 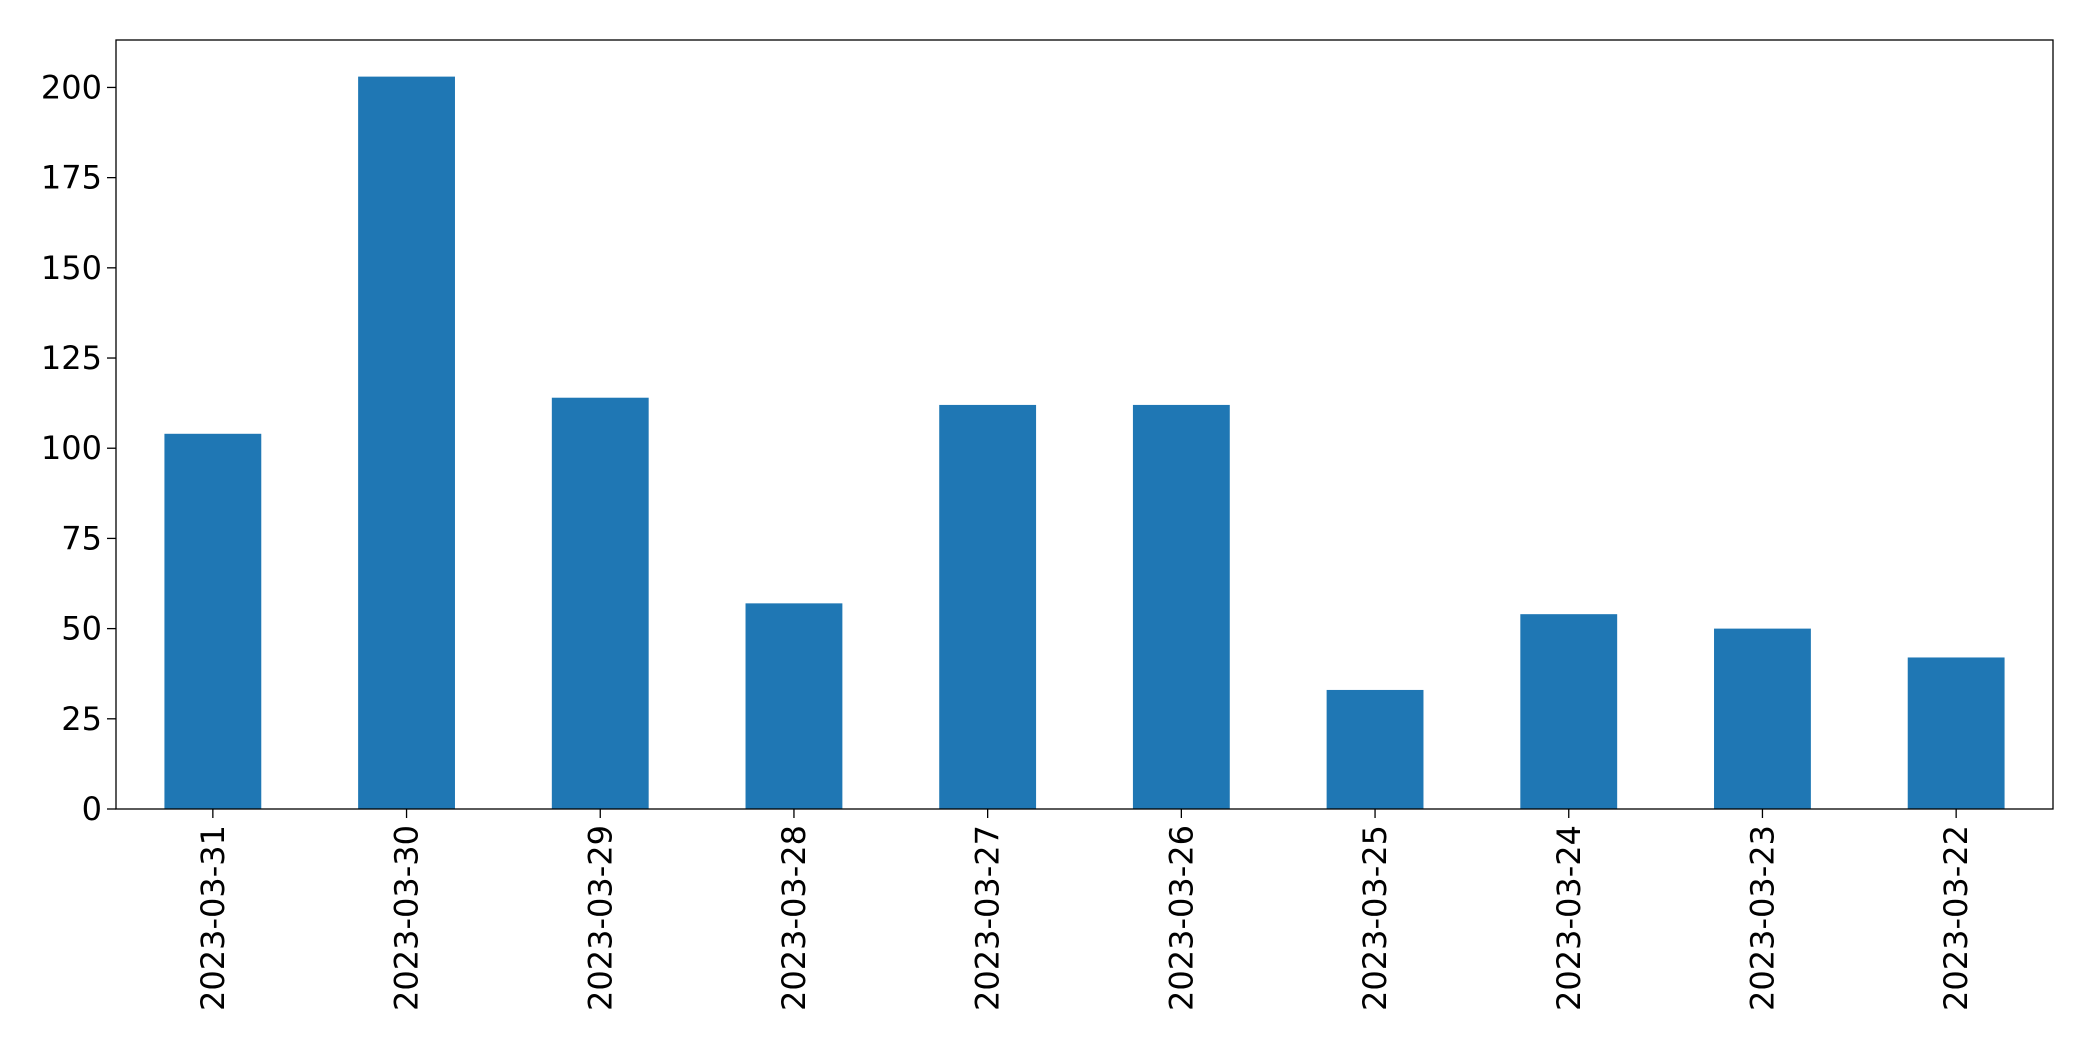 What do you see at coordinates (71, 87) in the screenshot?
I see `y-tick-label: 200` at bounding box center [71, 87].